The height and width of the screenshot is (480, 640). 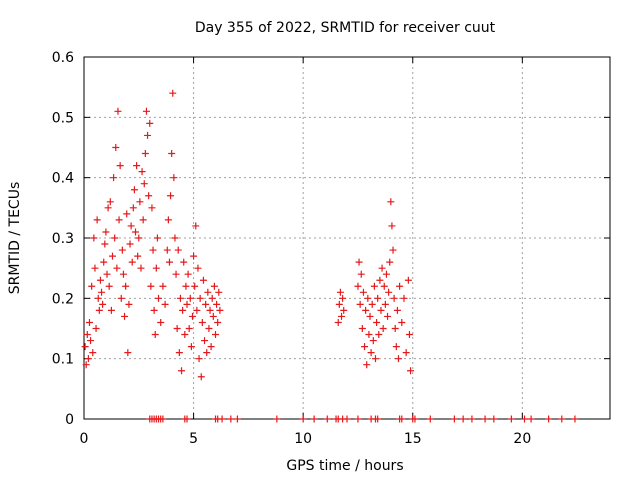 What do you see at coordinates (63, 118) in the screenshot?
I see `y-tick-label: 0.5` at bounding box center [63, 118].